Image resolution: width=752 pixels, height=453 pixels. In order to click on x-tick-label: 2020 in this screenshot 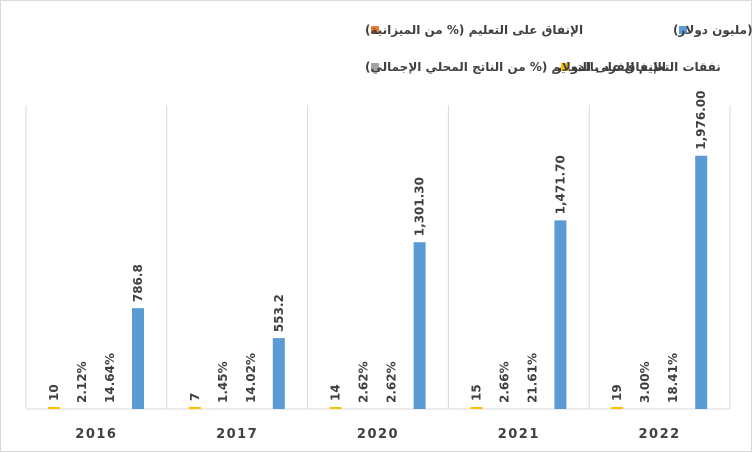, I will do `click(378, 434)`.